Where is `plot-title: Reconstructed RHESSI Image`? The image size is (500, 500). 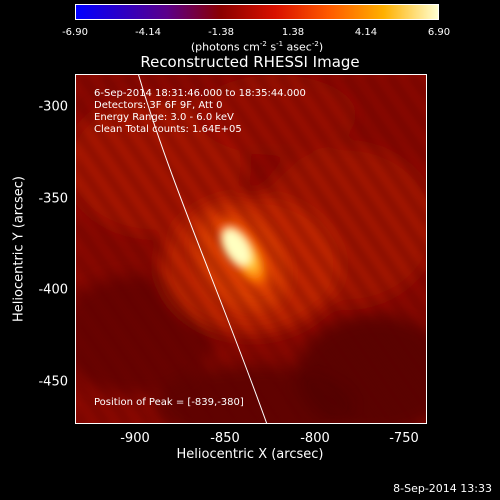 plot-title: Reconstructed RHESSI Image is located at coordinates (250, 62).